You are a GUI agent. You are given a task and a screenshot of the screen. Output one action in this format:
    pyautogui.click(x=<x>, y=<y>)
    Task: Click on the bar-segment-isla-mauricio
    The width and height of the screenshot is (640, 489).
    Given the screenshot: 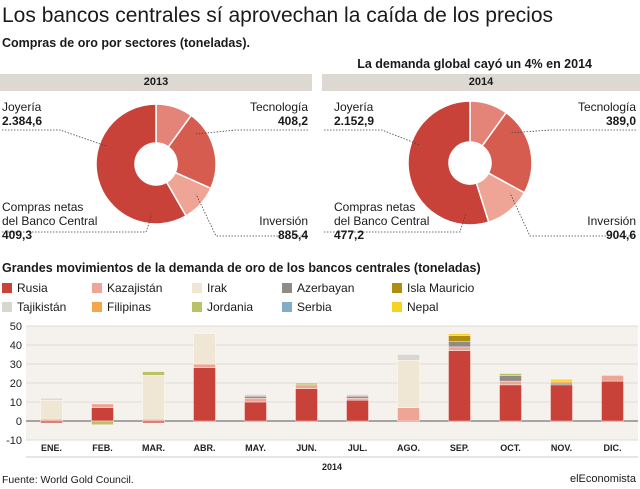 What is the action you would take?
    pyautogui.click(x=459, y=338)
    